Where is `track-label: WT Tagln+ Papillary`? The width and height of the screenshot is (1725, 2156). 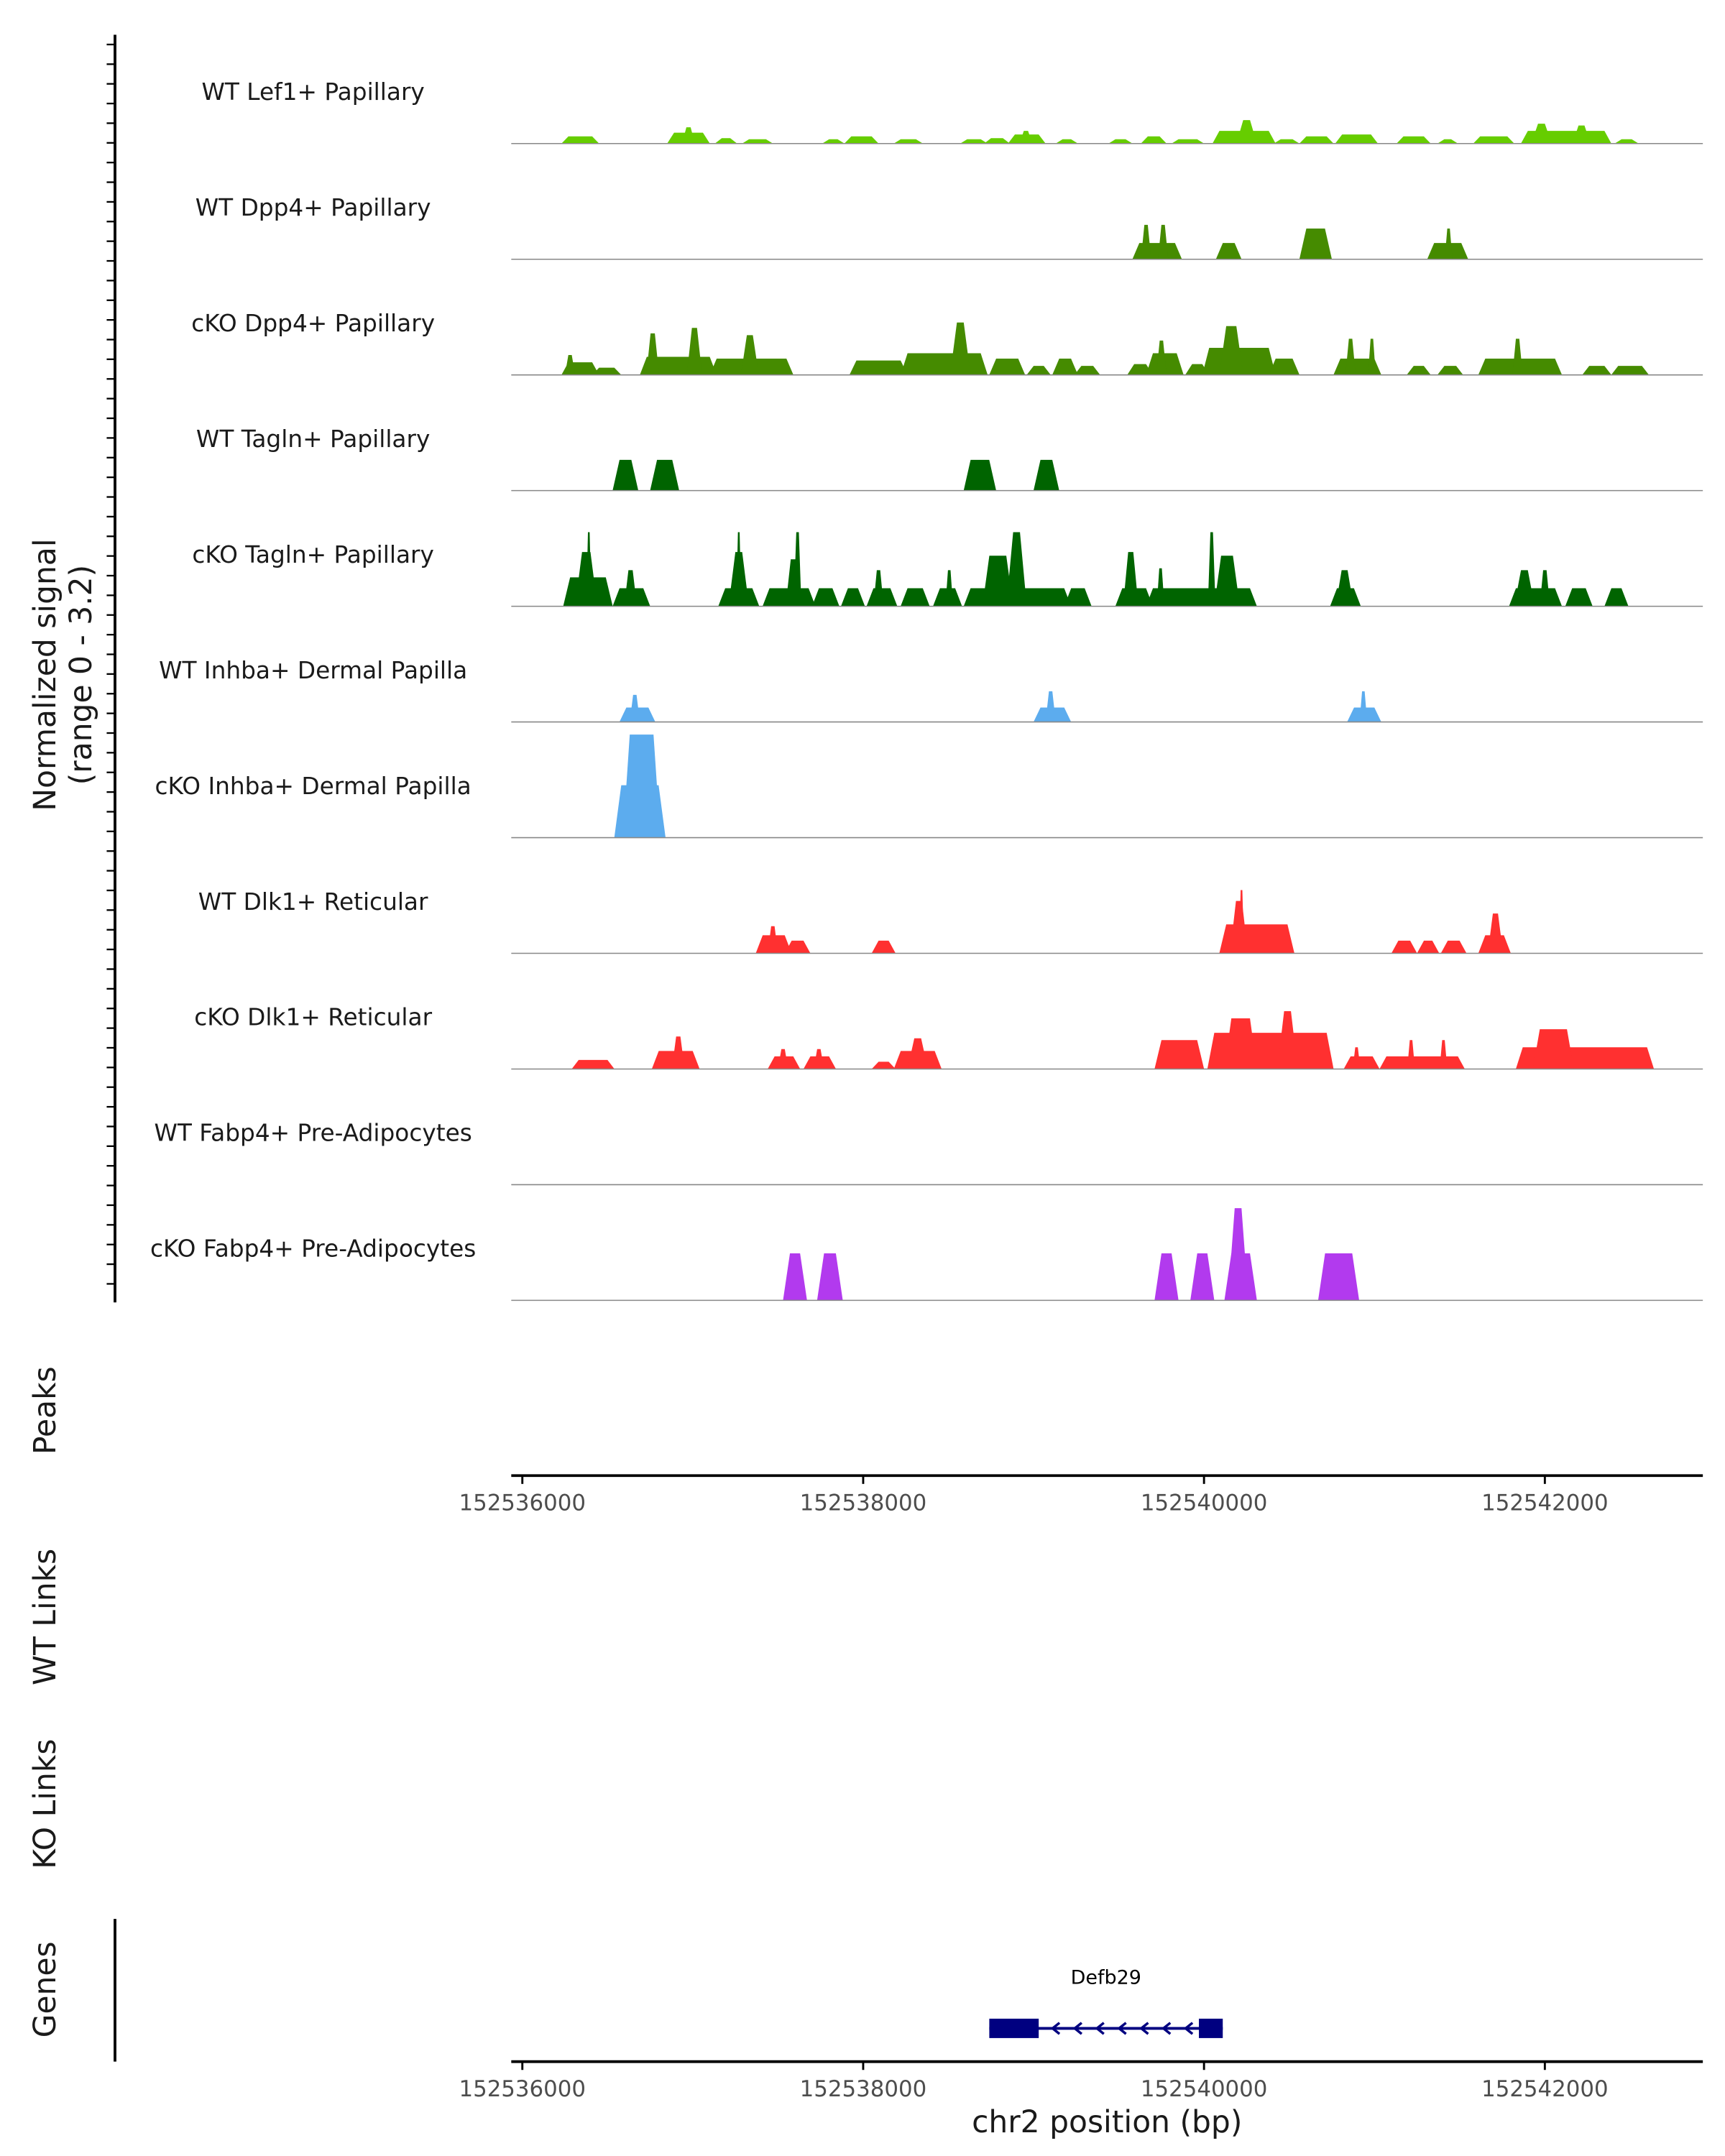 track-label: WT Tagln+ Papillary is located at coordinates (313, 439).